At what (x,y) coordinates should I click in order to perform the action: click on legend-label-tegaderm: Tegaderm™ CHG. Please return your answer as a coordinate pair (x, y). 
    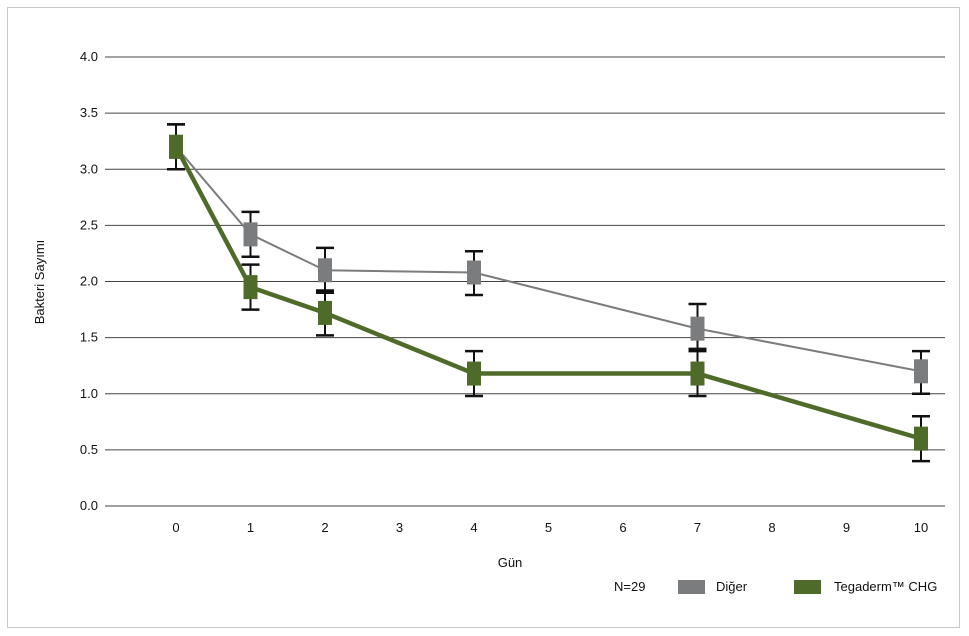
    Looking at the image, I should click on (885, 586).